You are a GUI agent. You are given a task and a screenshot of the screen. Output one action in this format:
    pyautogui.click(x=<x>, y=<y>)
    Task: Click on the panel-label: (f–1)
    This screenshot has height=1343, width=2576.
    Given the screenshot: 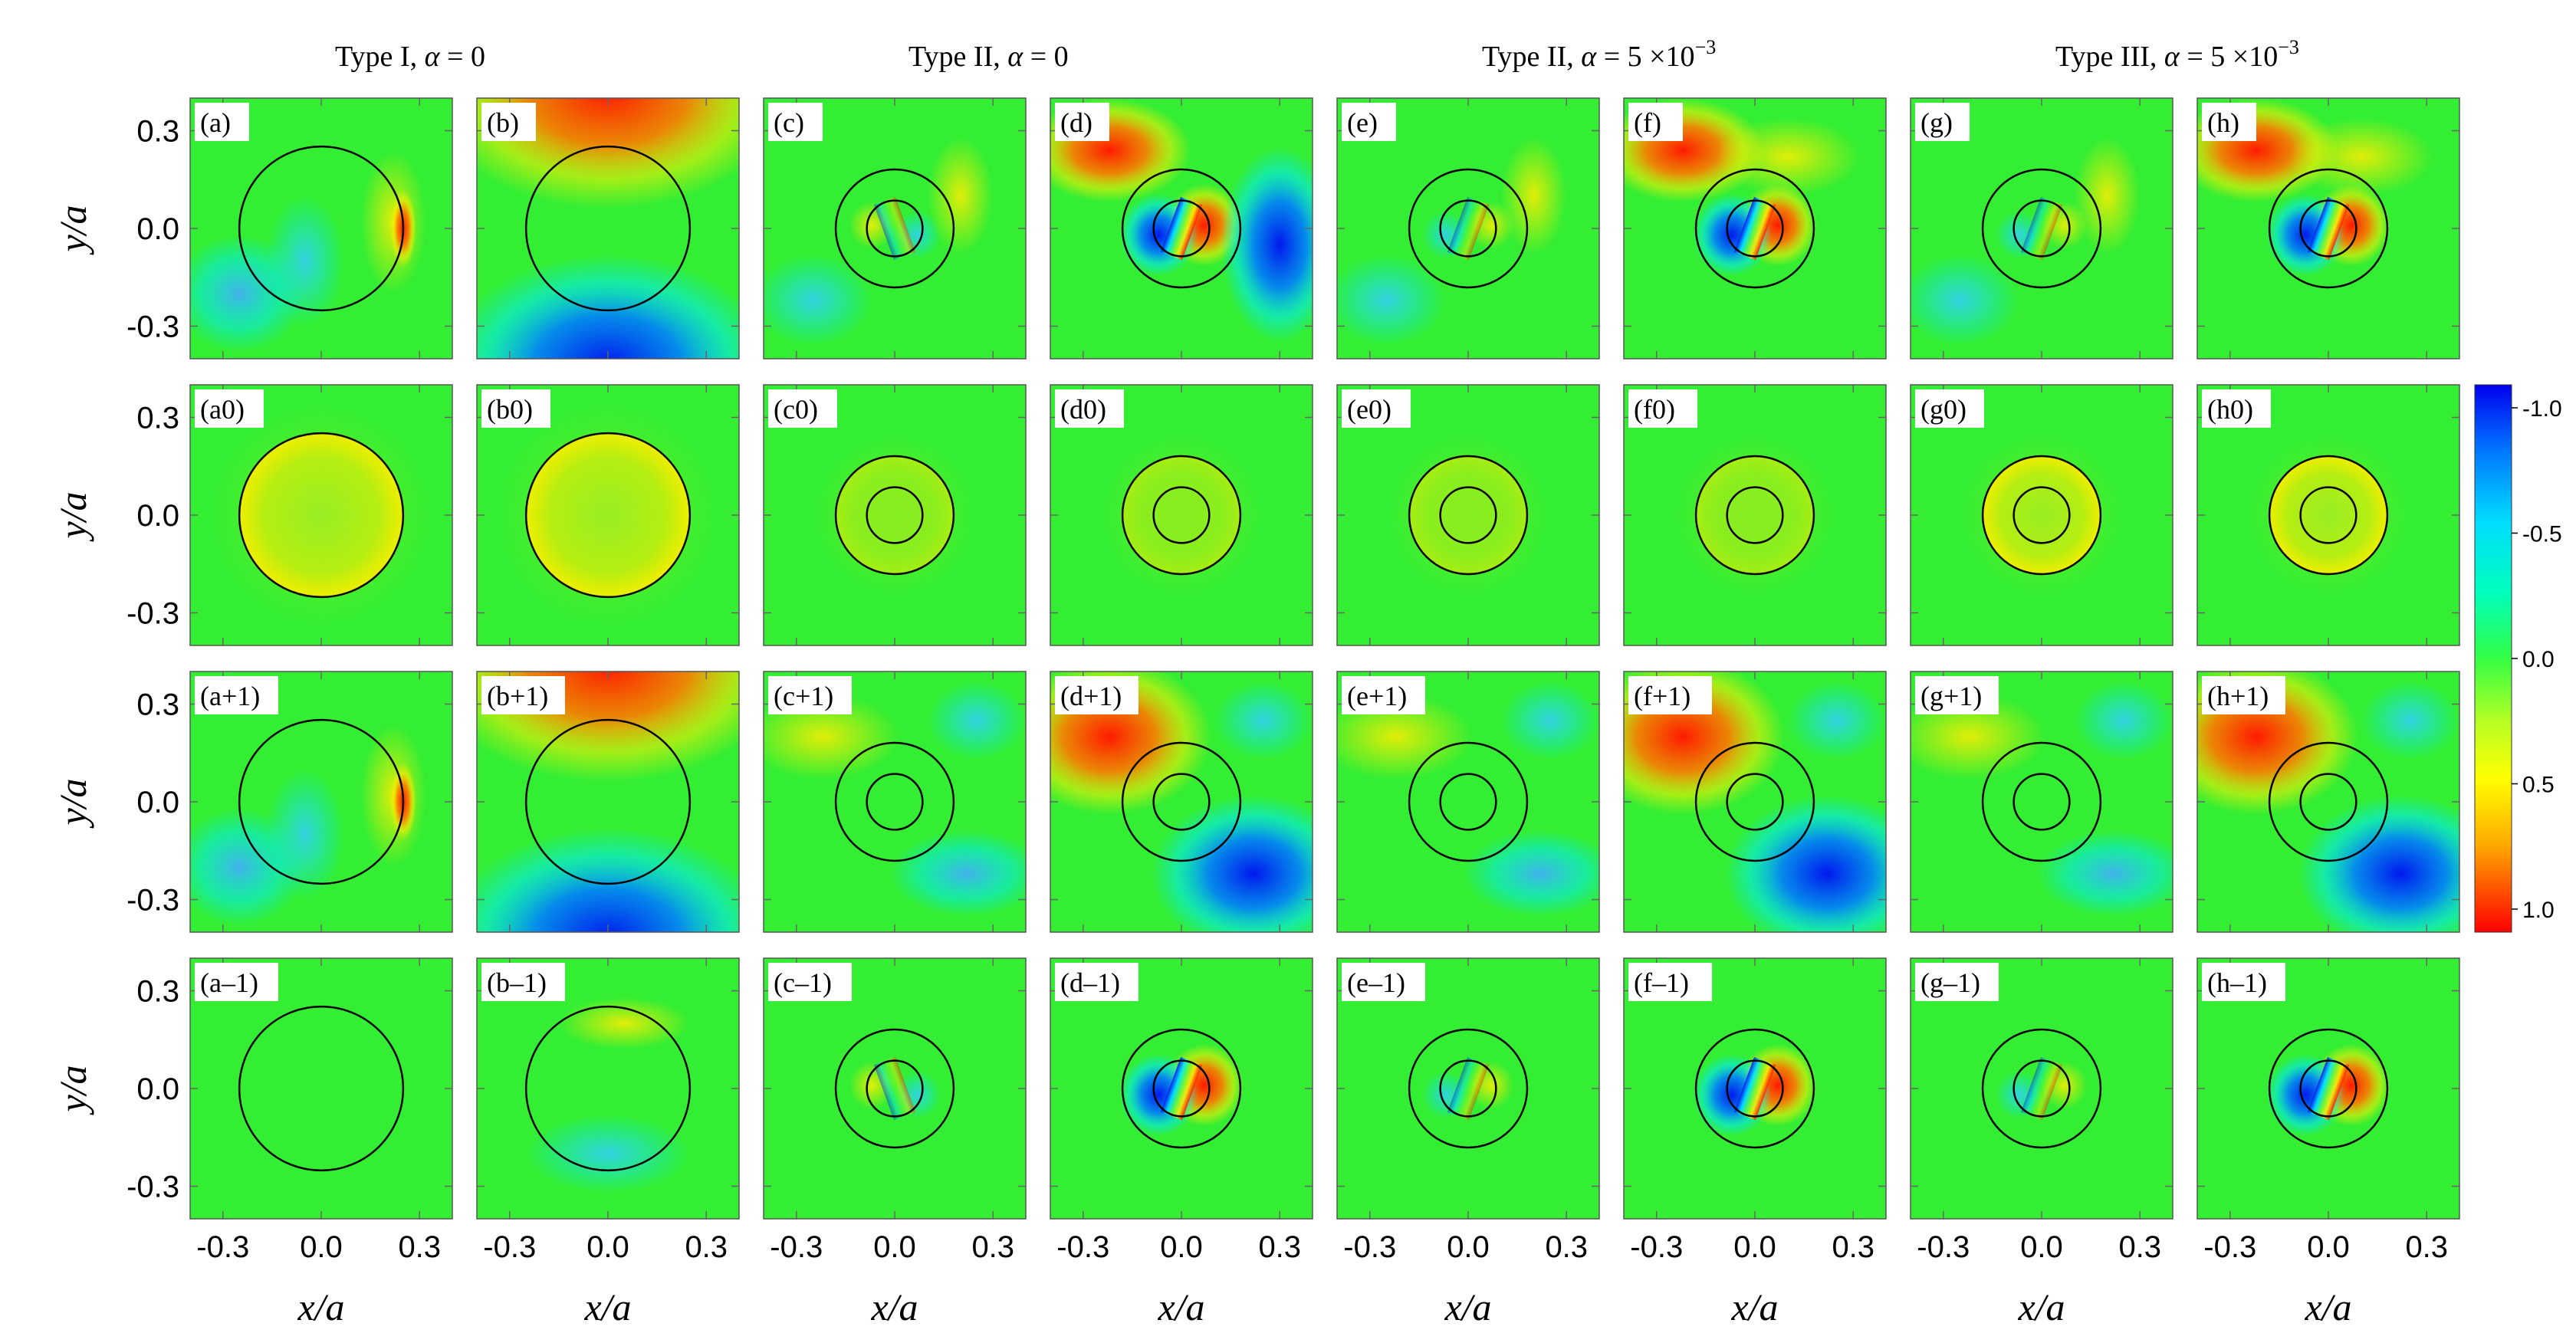 What is the action you would take?
    pyautogui.click(x=1662, y=983)
    